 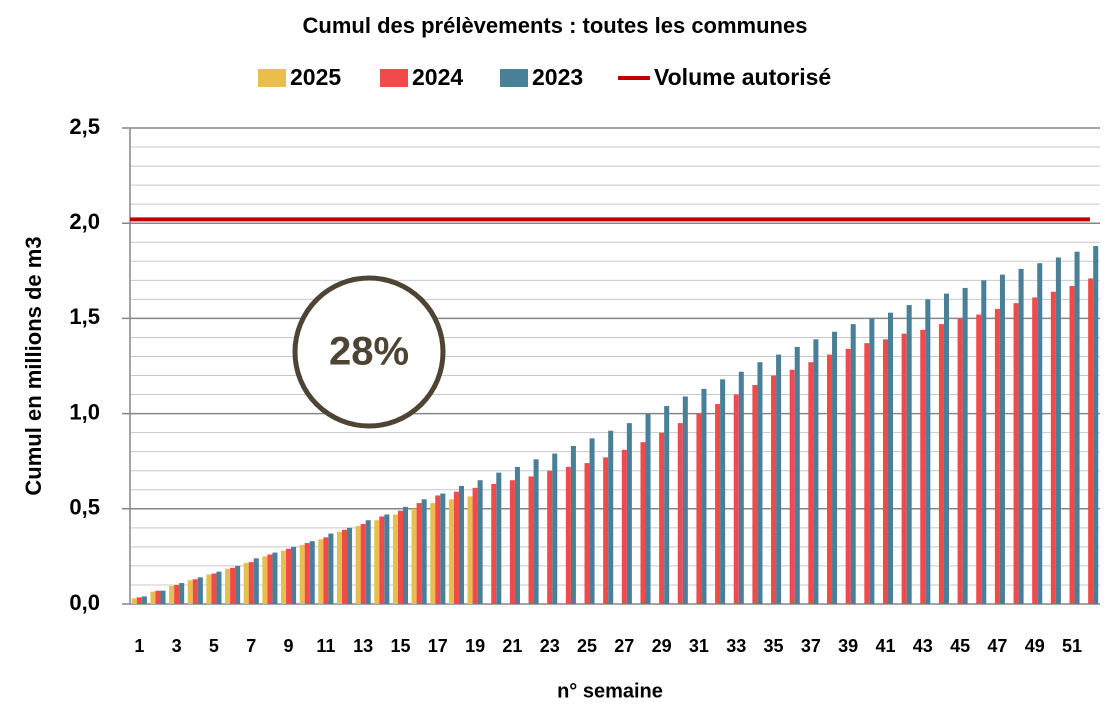 I want to click on x-tick-label: 37, so click(x=811, y=646).